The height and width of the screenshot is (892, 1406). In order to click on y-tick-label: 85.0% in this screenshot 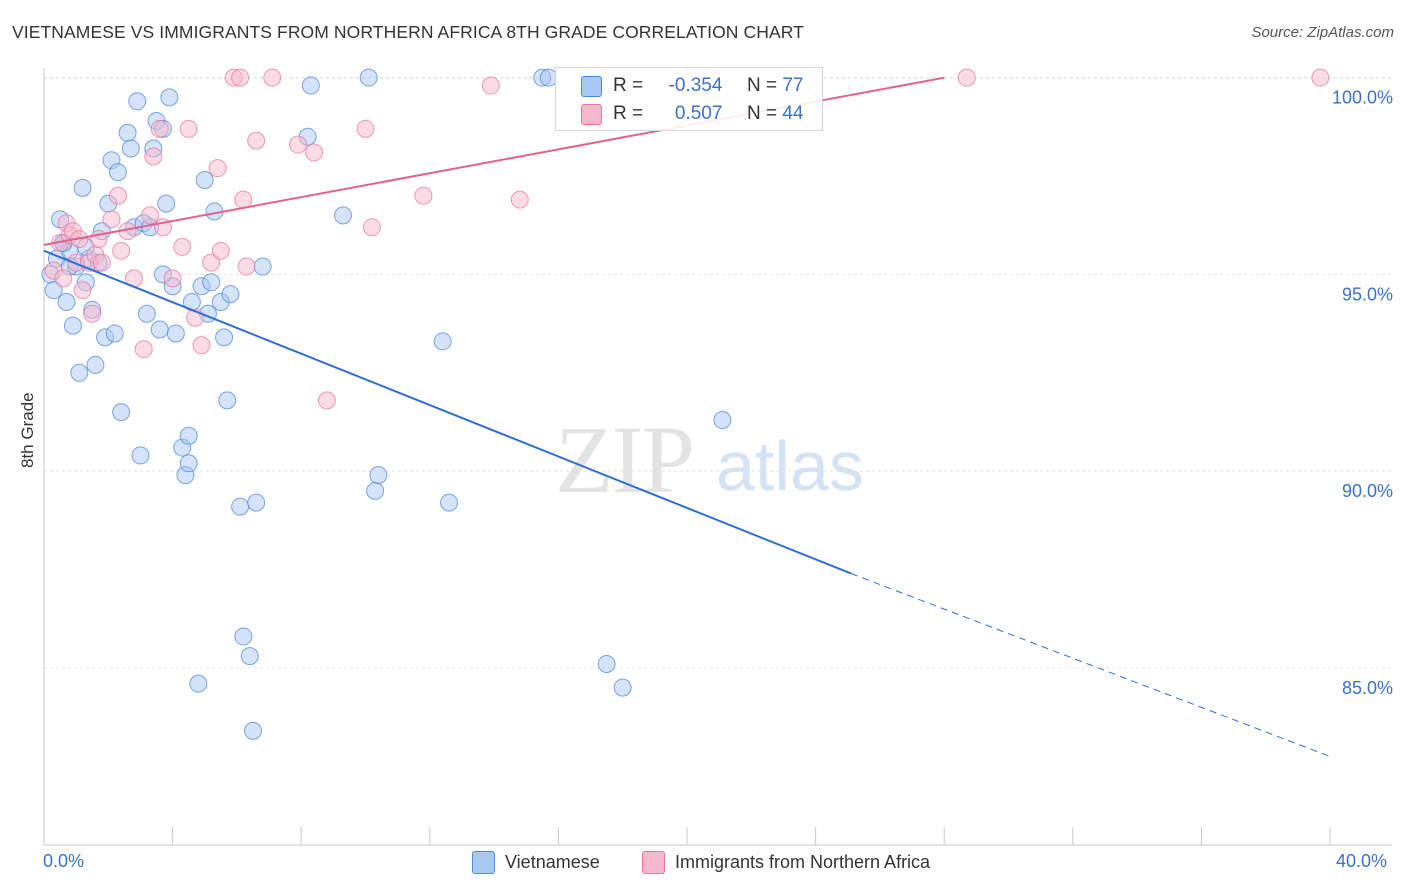, I will do `click(1367, 688)`.